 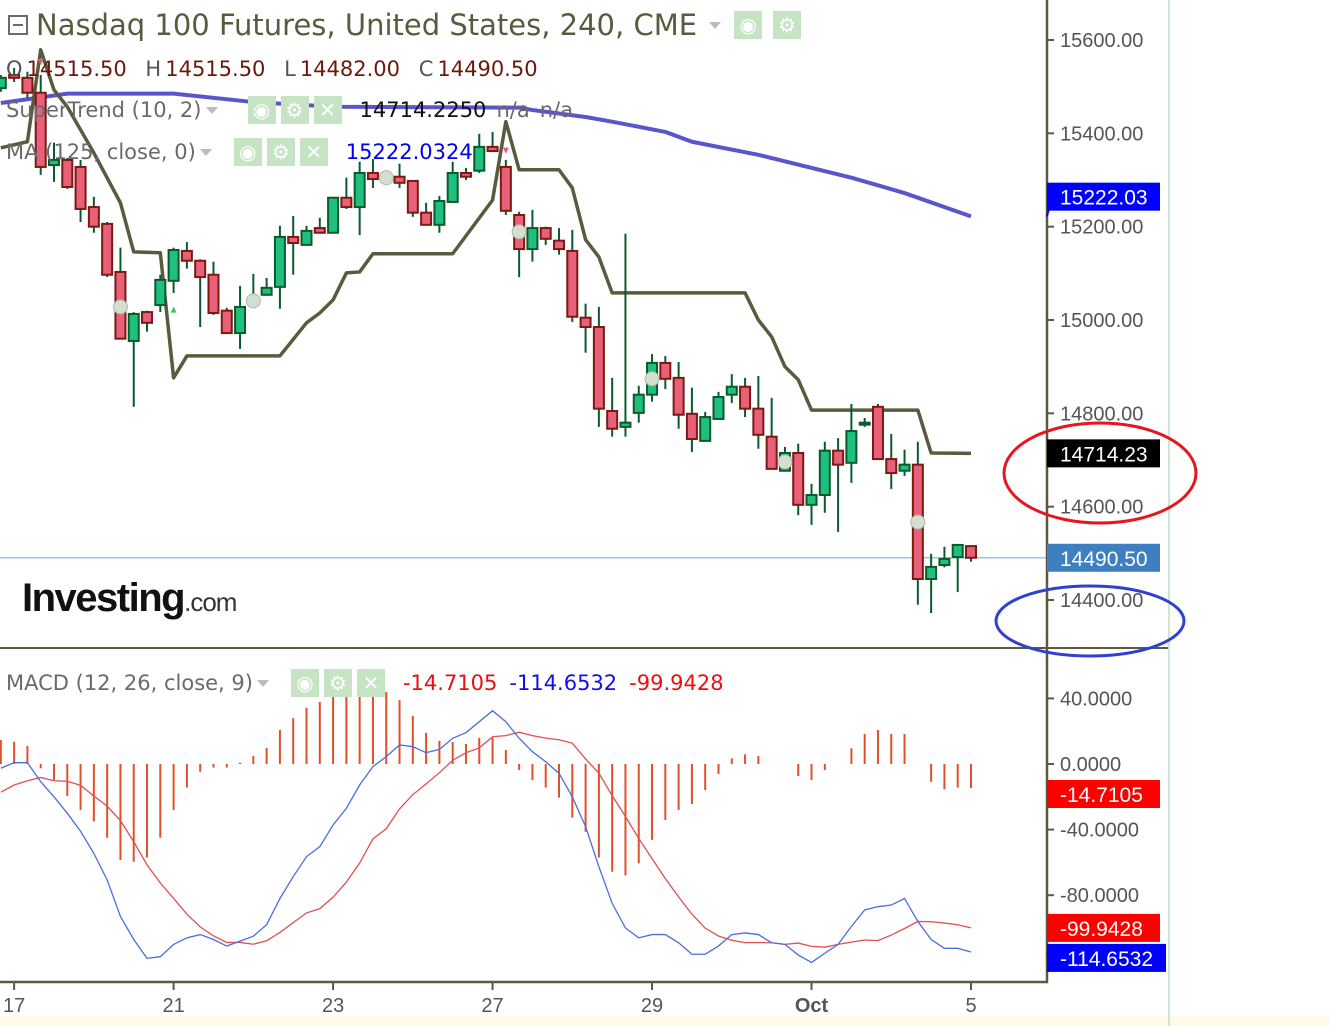 I want to click on ma-label: MA (125, close, 0), so click(x=101, y=152).